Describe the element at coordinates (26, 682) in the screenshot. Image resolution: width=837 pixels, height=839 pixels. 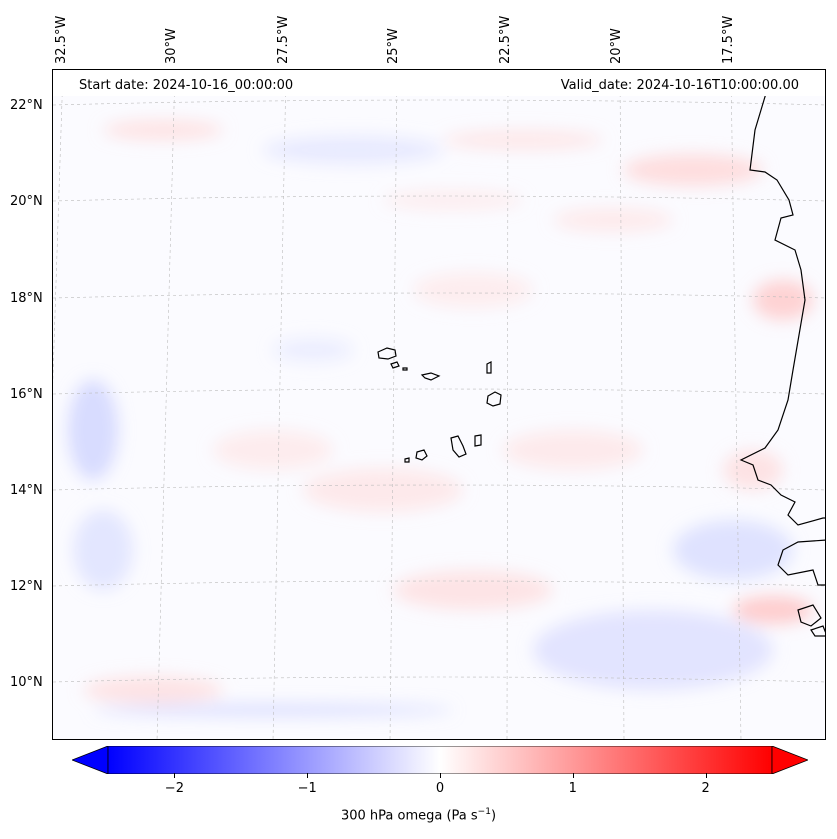
I see `lat-label-10n: 10°N` at that location.